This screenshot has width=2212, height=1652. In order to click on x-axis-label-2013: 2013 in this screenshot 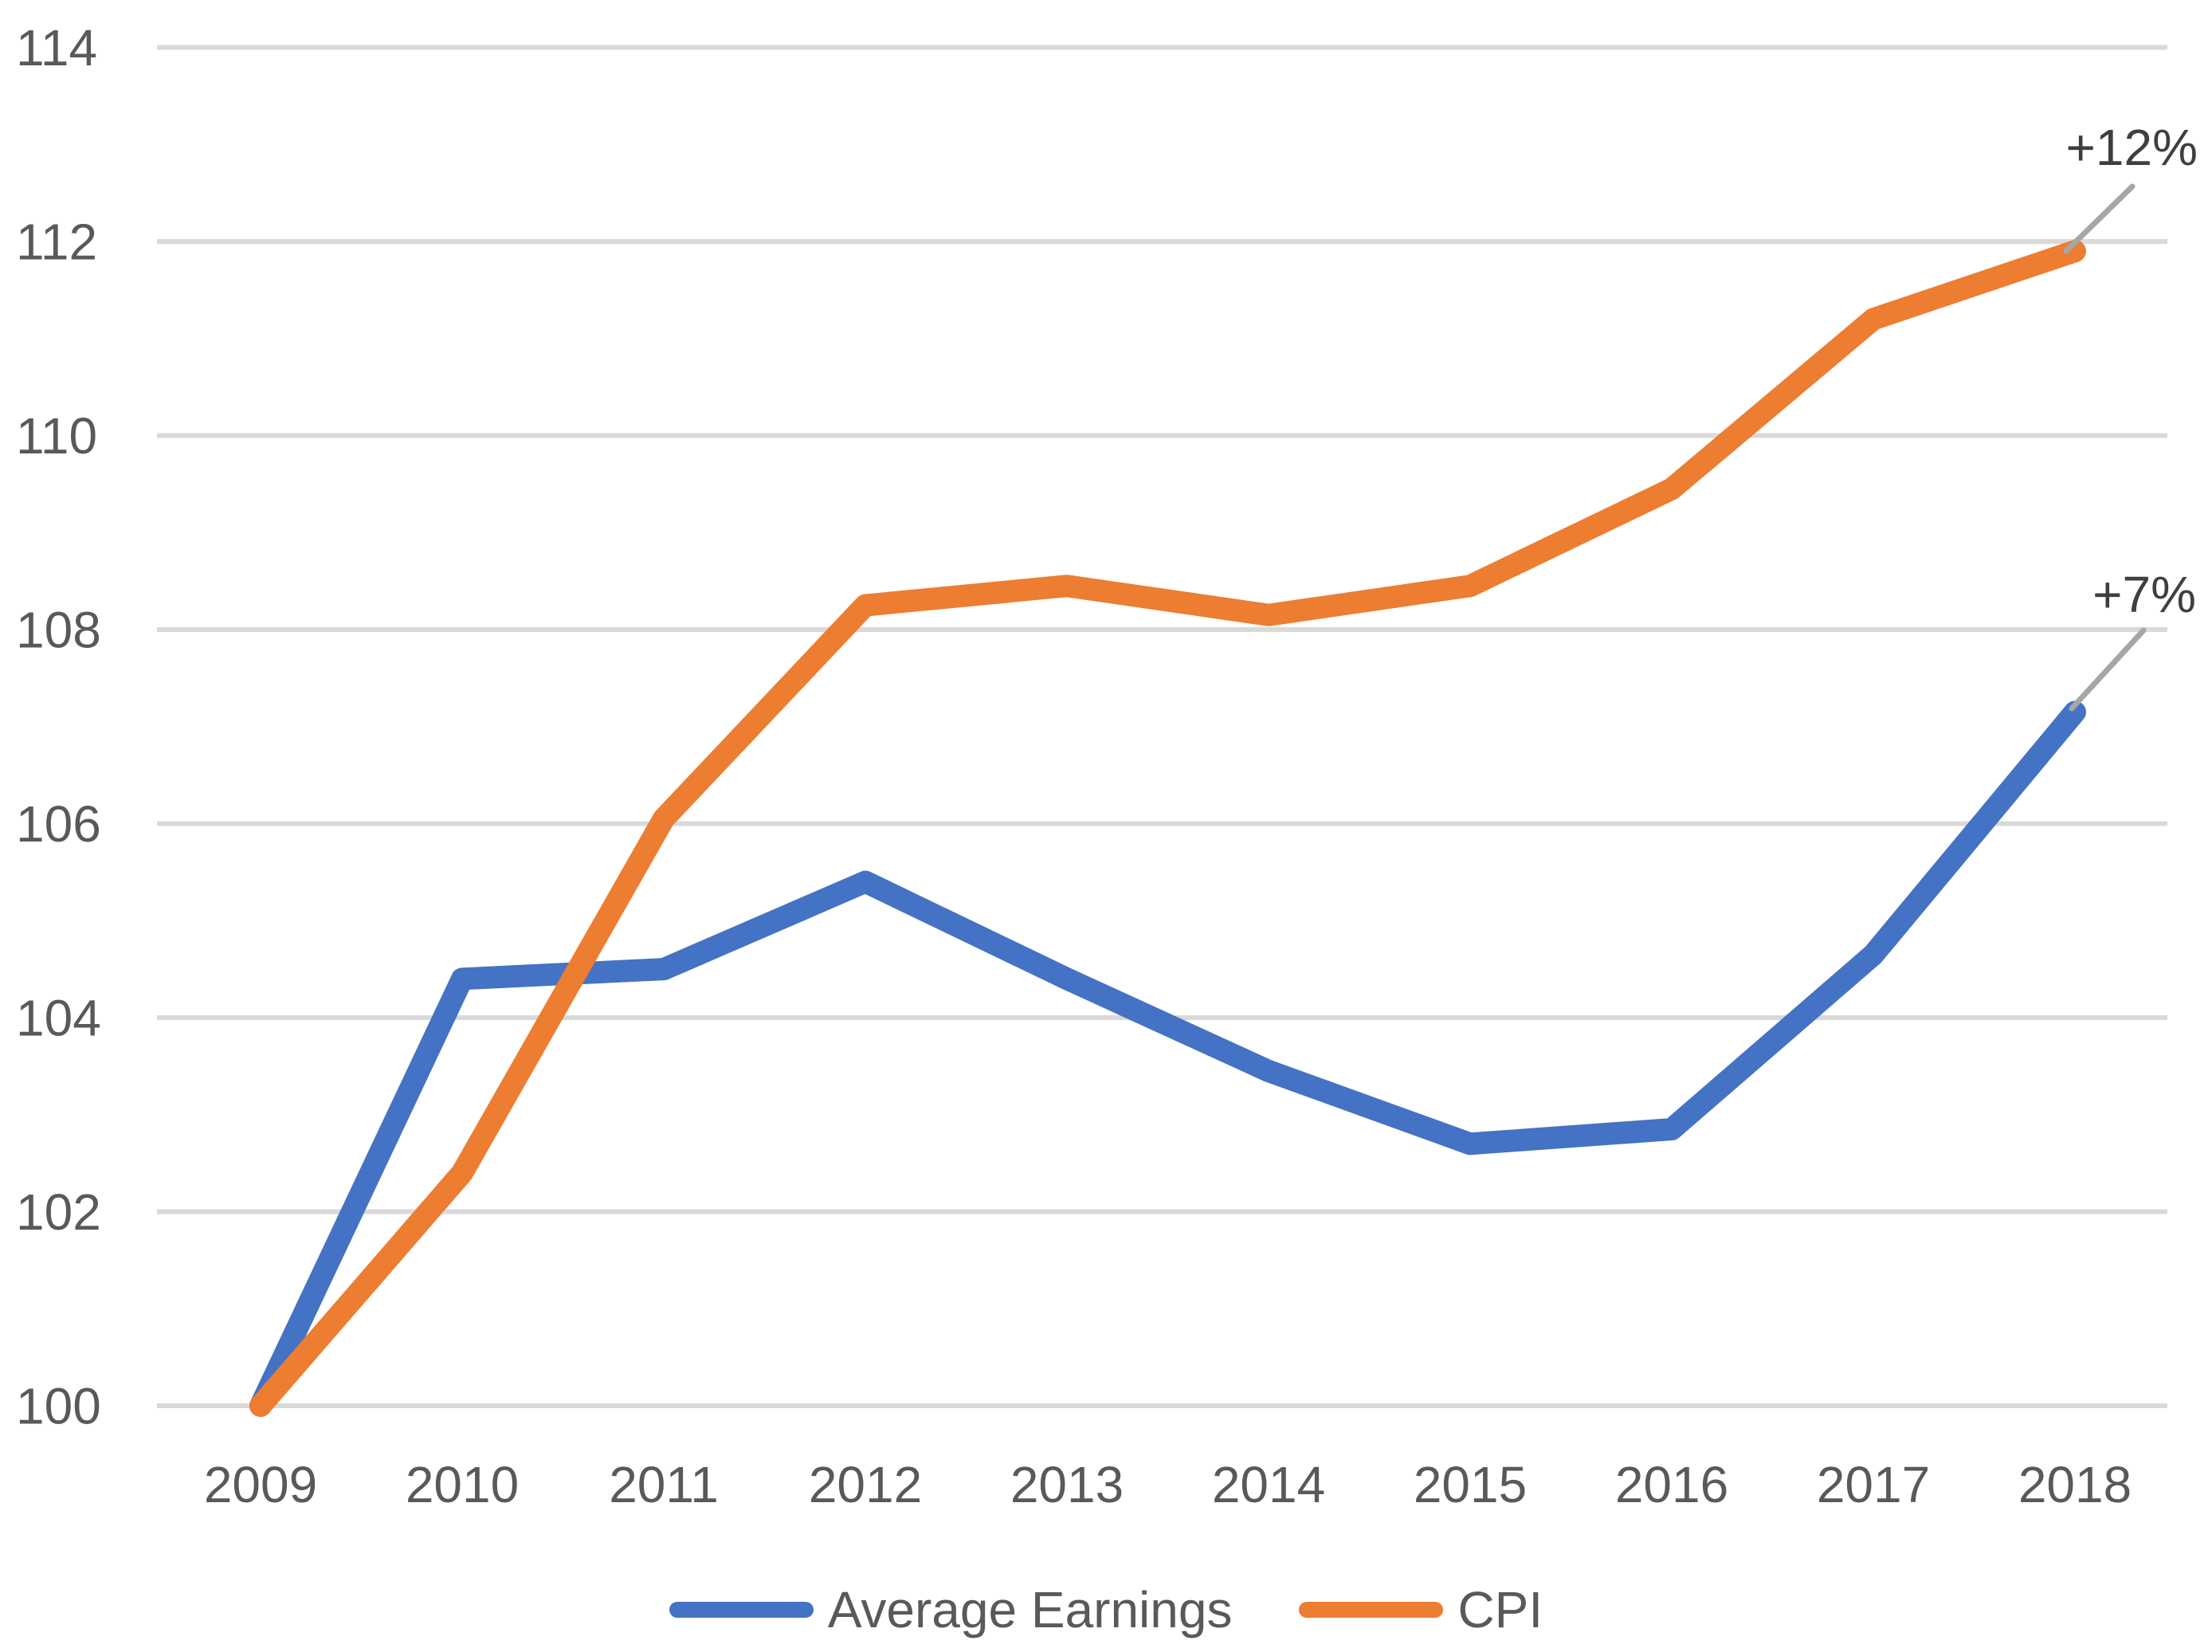, I will do `click(1067, 1484)`.